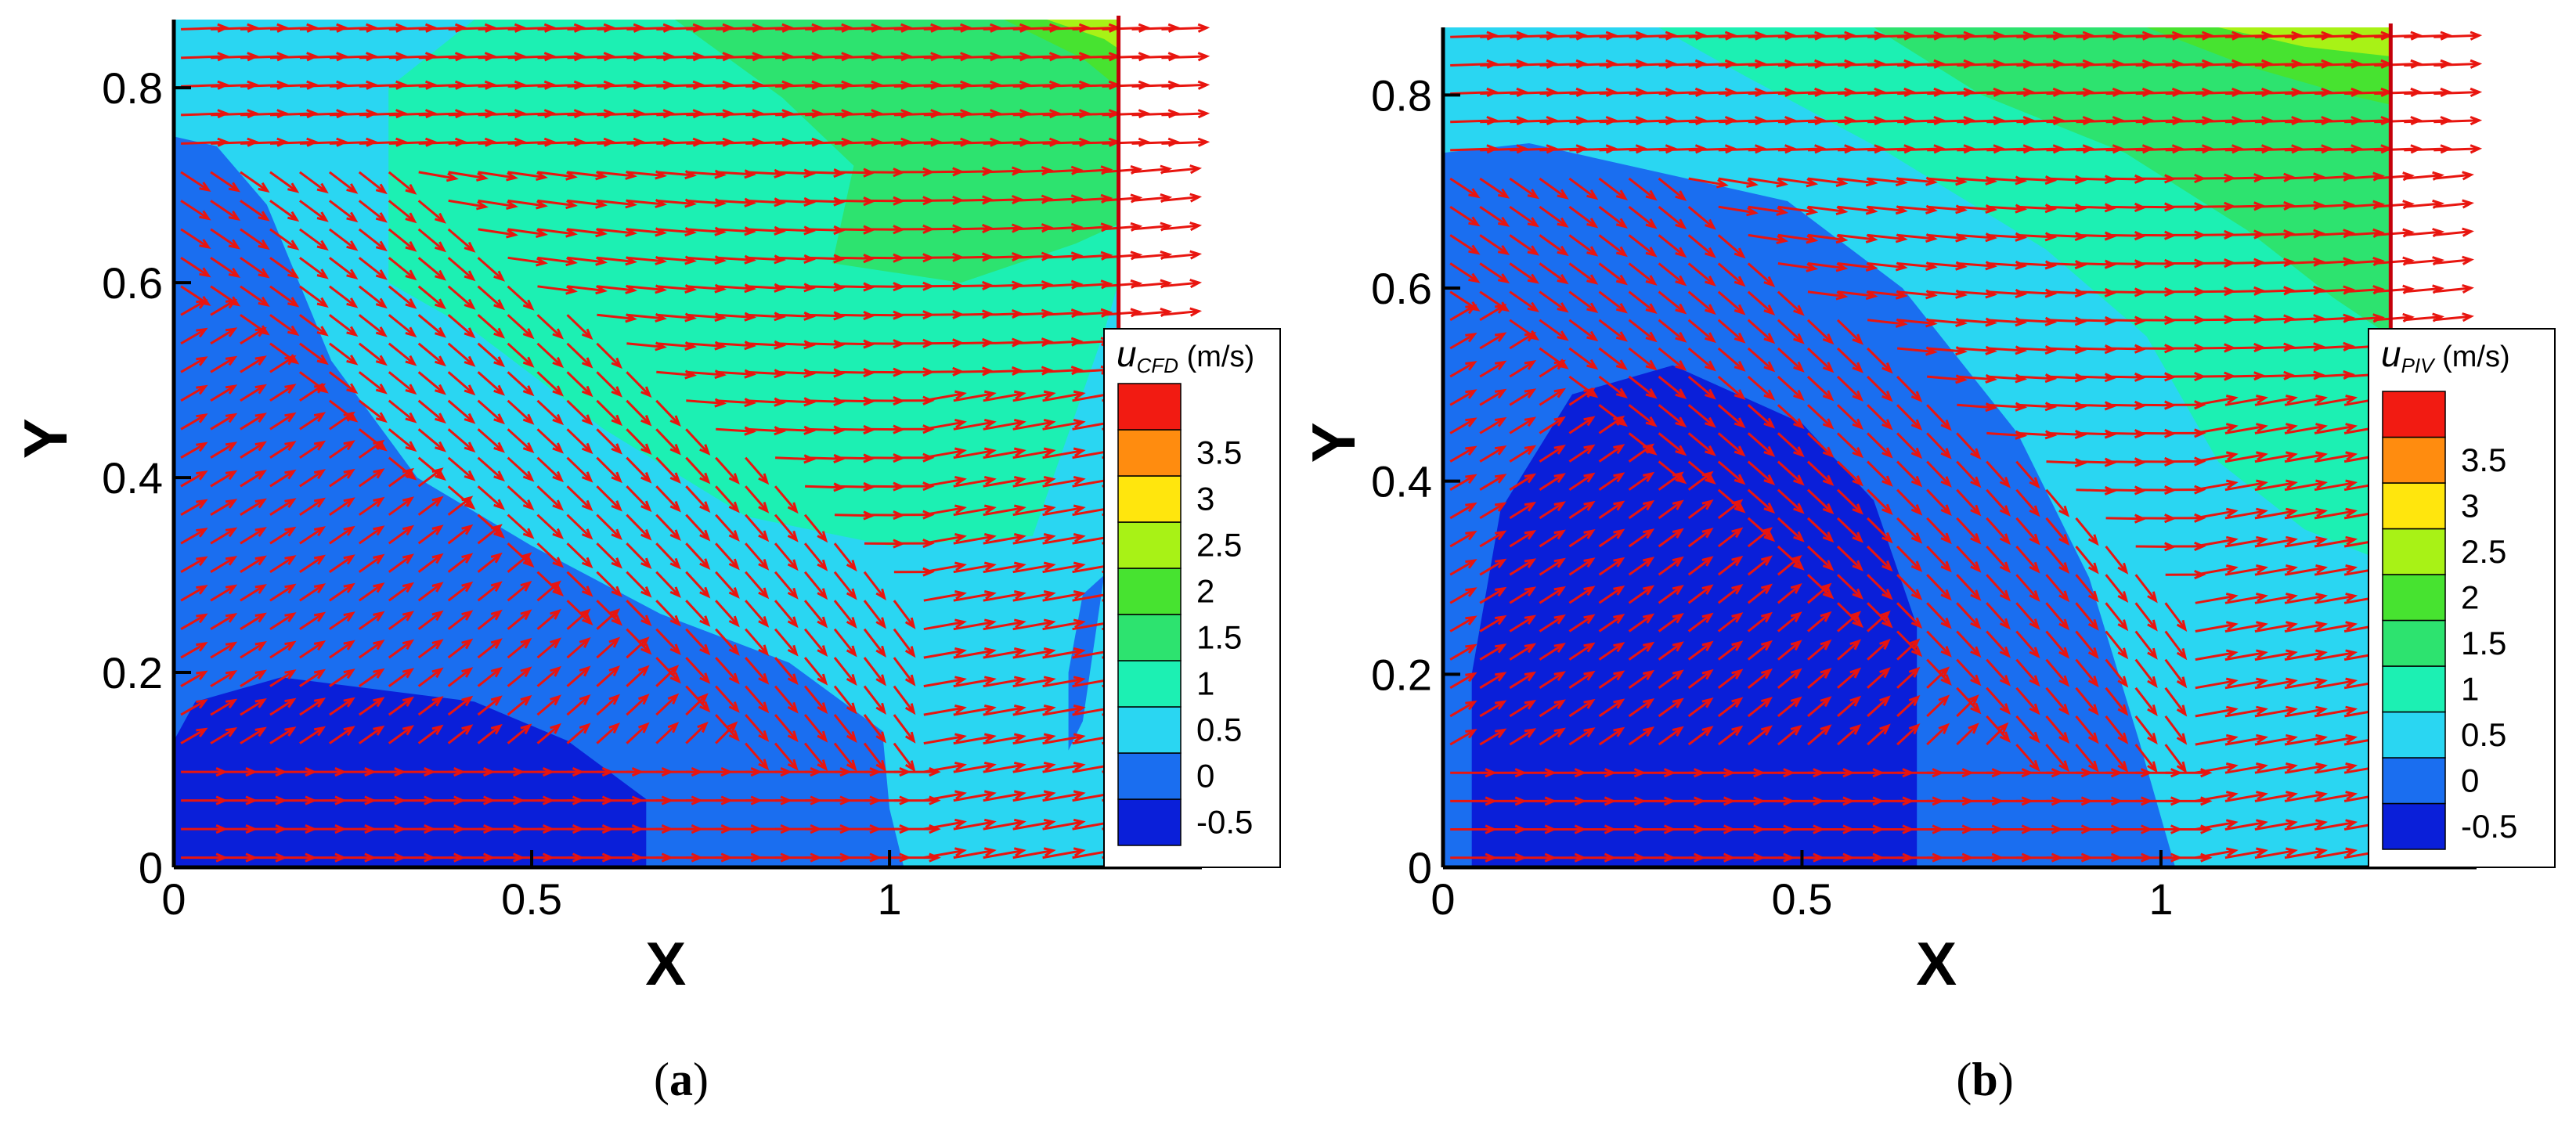 The width and height of the screenshot is (2576, 1128). Describe the element at coordinates (2484, 551) in the screenshot. I see `colorbar-label: 2.5` at that location.